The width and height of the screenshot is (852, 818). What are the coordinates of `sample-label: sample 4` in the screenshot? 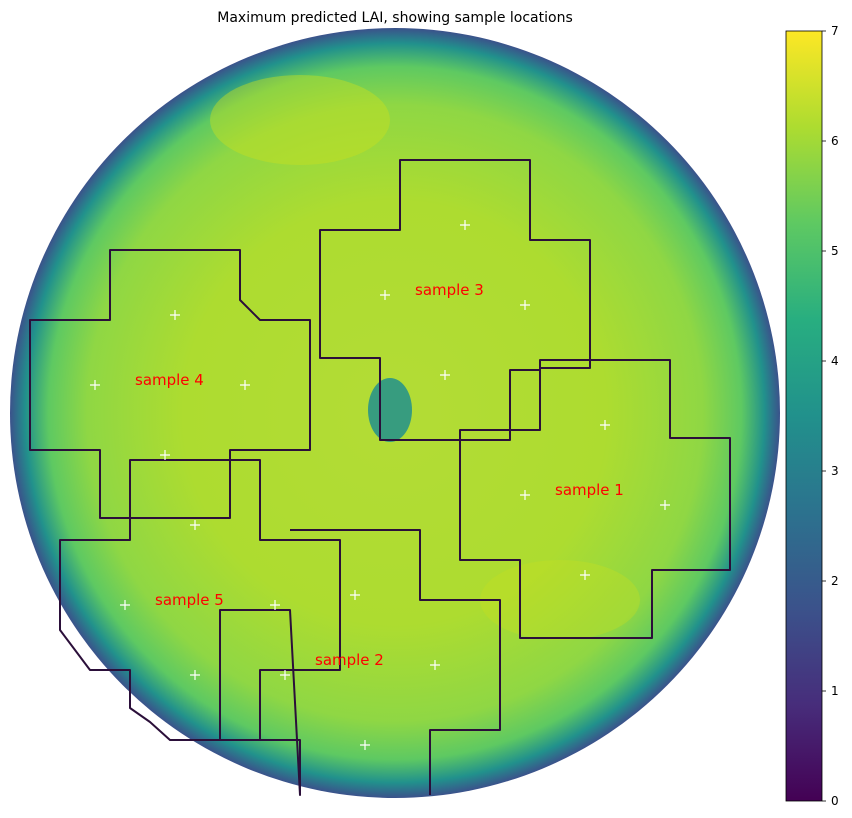 It's located at (169, 380).